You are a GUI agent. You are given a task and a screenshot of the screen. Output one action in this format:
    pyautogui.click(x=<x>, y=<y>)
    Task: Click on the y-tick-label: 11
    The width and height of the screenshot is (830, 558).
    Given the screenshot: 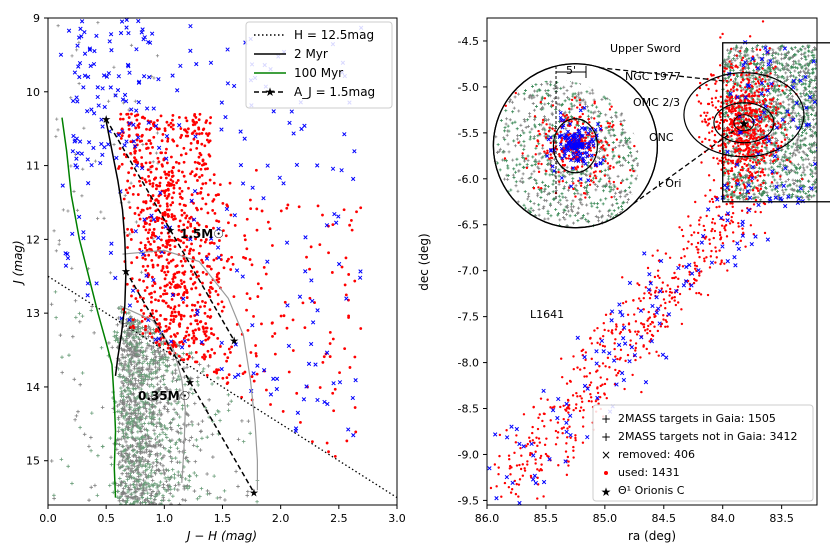 What is the action you would take?
    pyautogui.click(x=33, y=166)
    